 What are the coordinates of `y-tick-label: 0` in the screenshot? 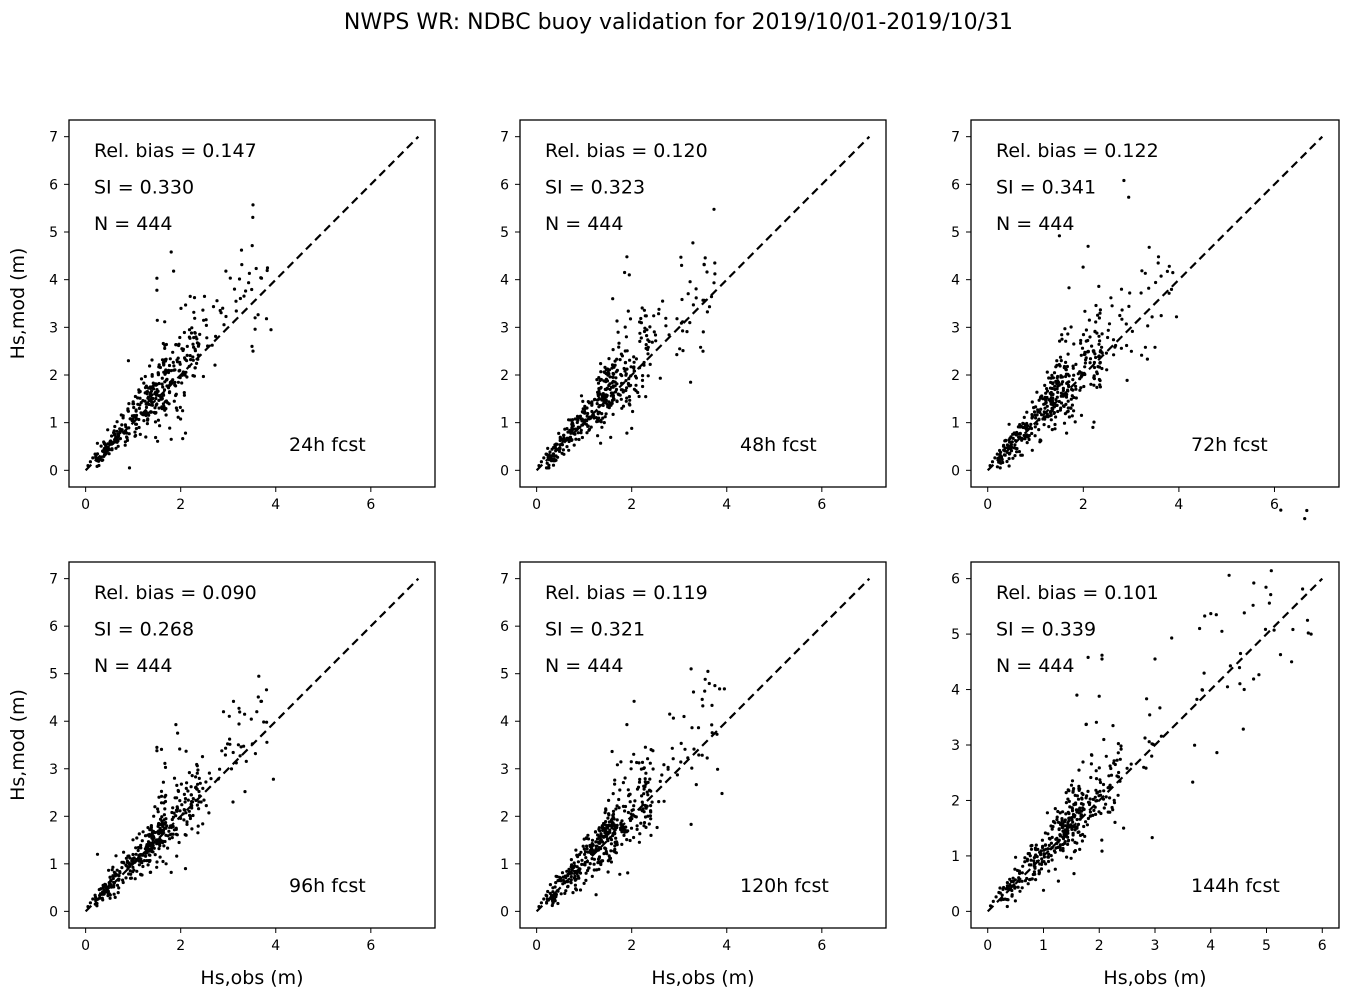 It's located at (955, 912).